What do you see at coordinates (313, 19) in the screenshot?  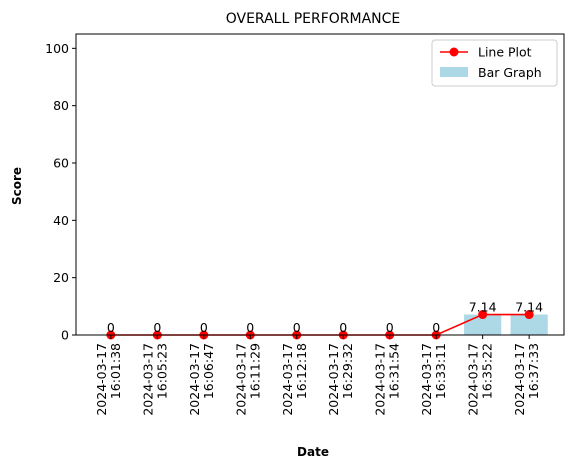 I see `chart-title: OVERALL PERFORMANCE` at bounding box center [313, 19].